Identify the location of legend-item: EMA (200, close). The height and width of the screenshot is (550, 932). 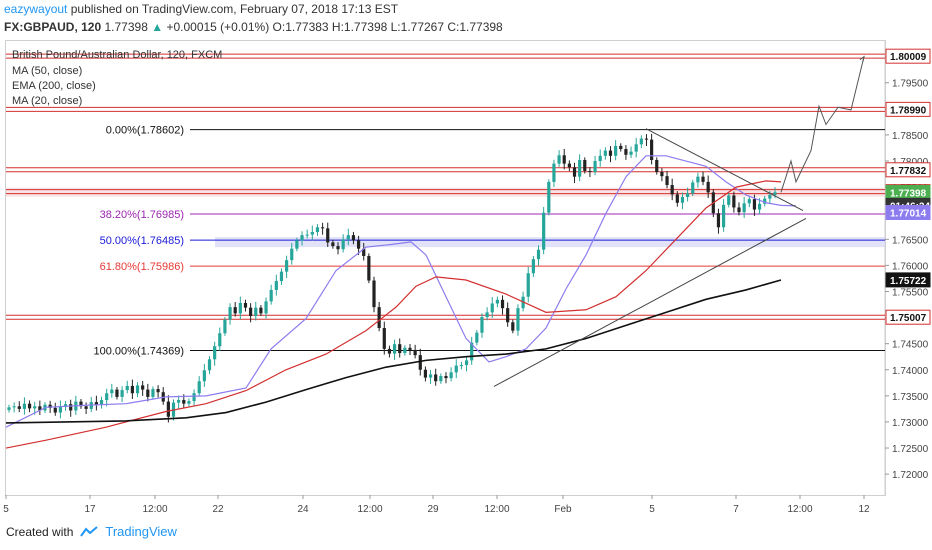
(54, 86).